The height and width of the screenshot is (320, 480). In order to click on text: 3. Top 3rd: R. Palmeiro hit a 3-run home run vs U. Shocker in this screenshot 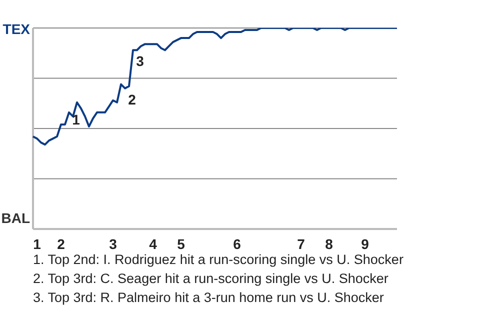, I will do `click(209, 298)`.